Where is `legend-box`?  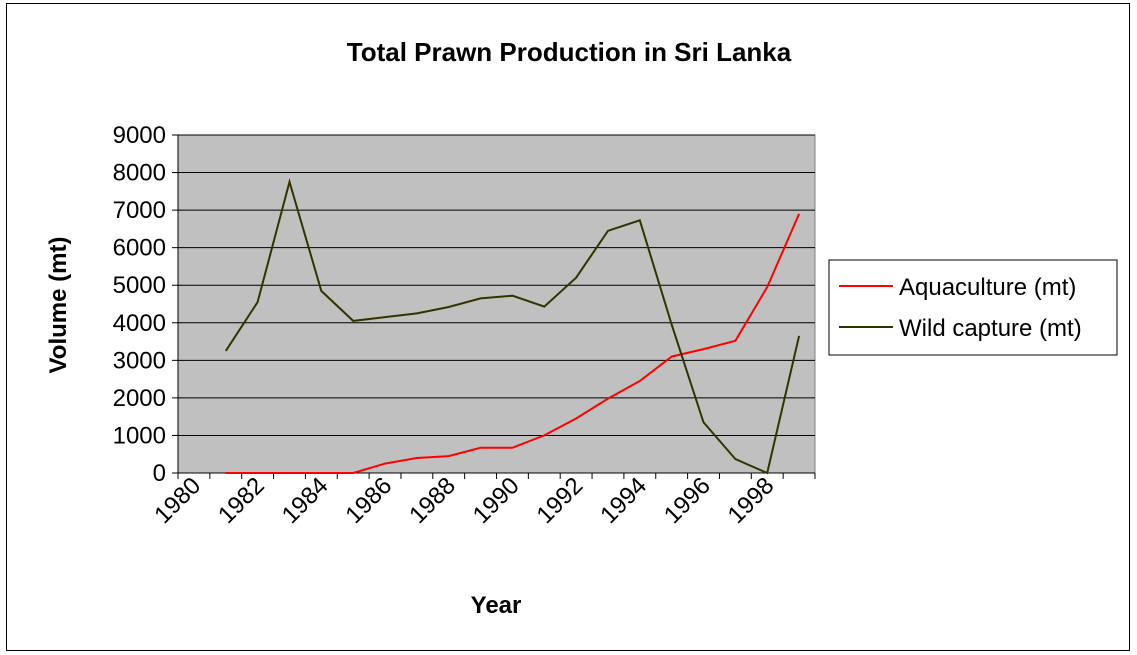 legend-box is located at coordinates (973, 307).